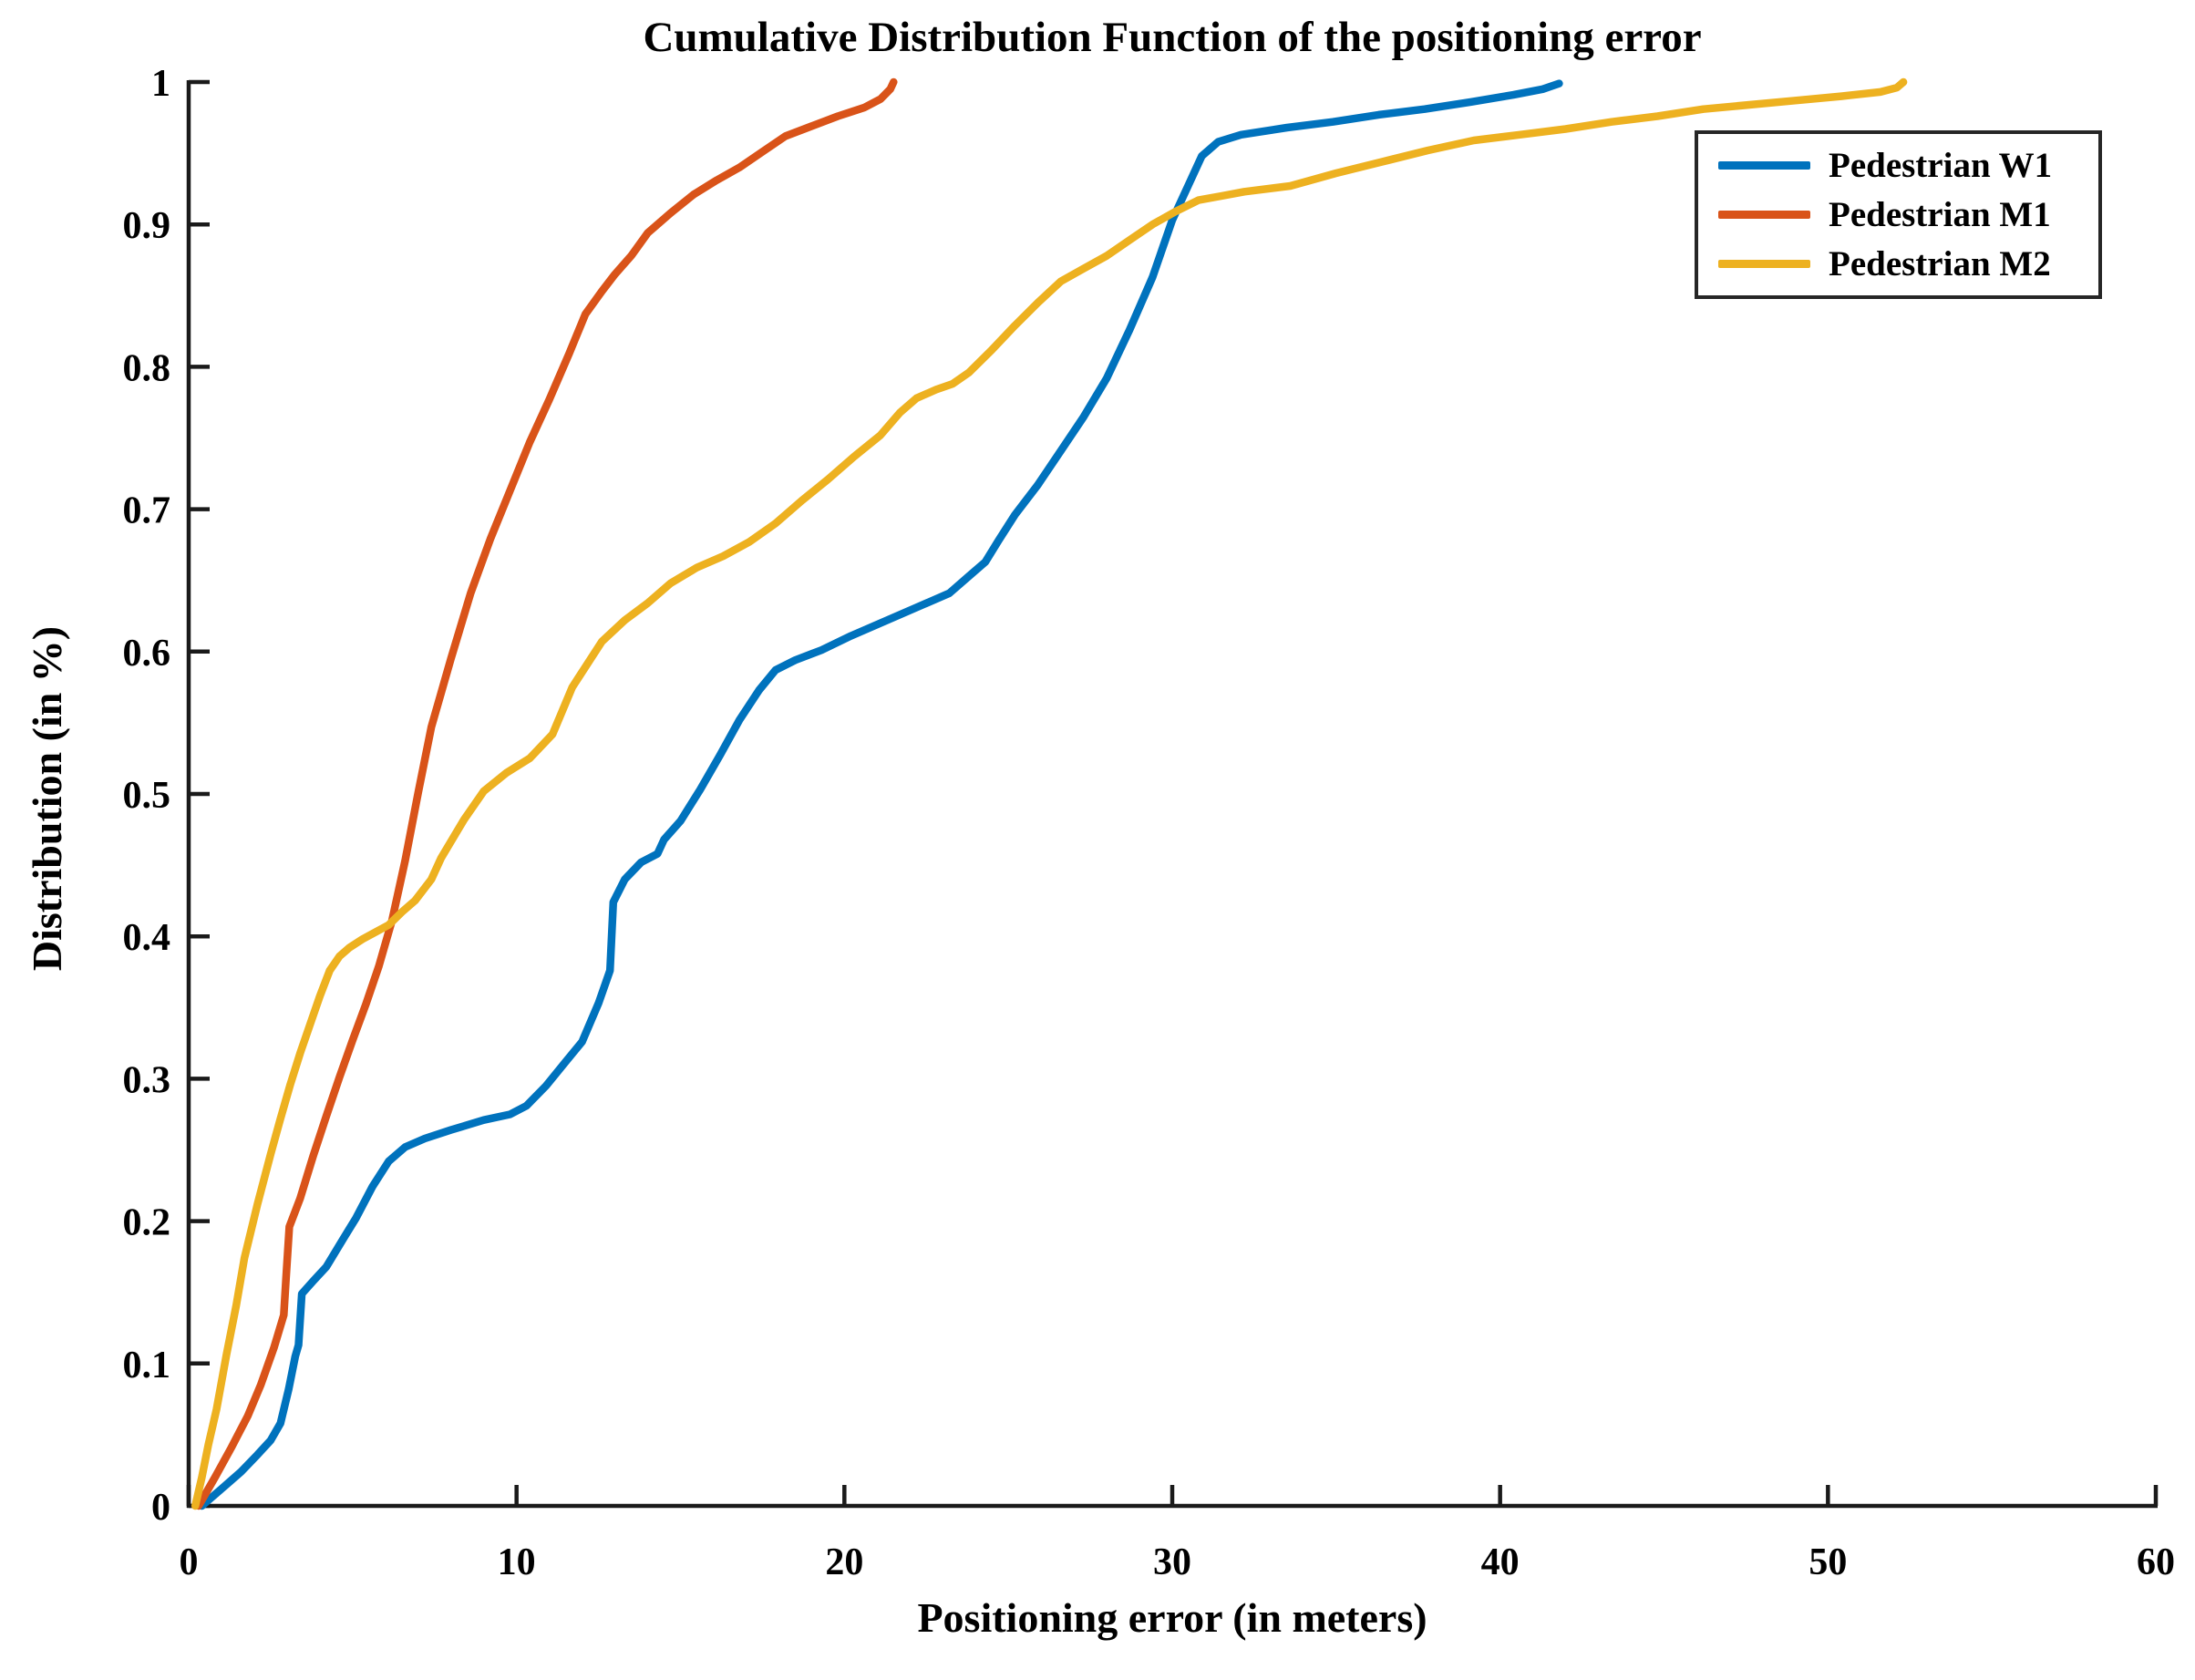 This screenshot has height=1680, width=2195. What do you see at coordinates (161, 1508) in the screenshot?
I see `y-tick-label-0: 0` at bounding box center [161, 1508].